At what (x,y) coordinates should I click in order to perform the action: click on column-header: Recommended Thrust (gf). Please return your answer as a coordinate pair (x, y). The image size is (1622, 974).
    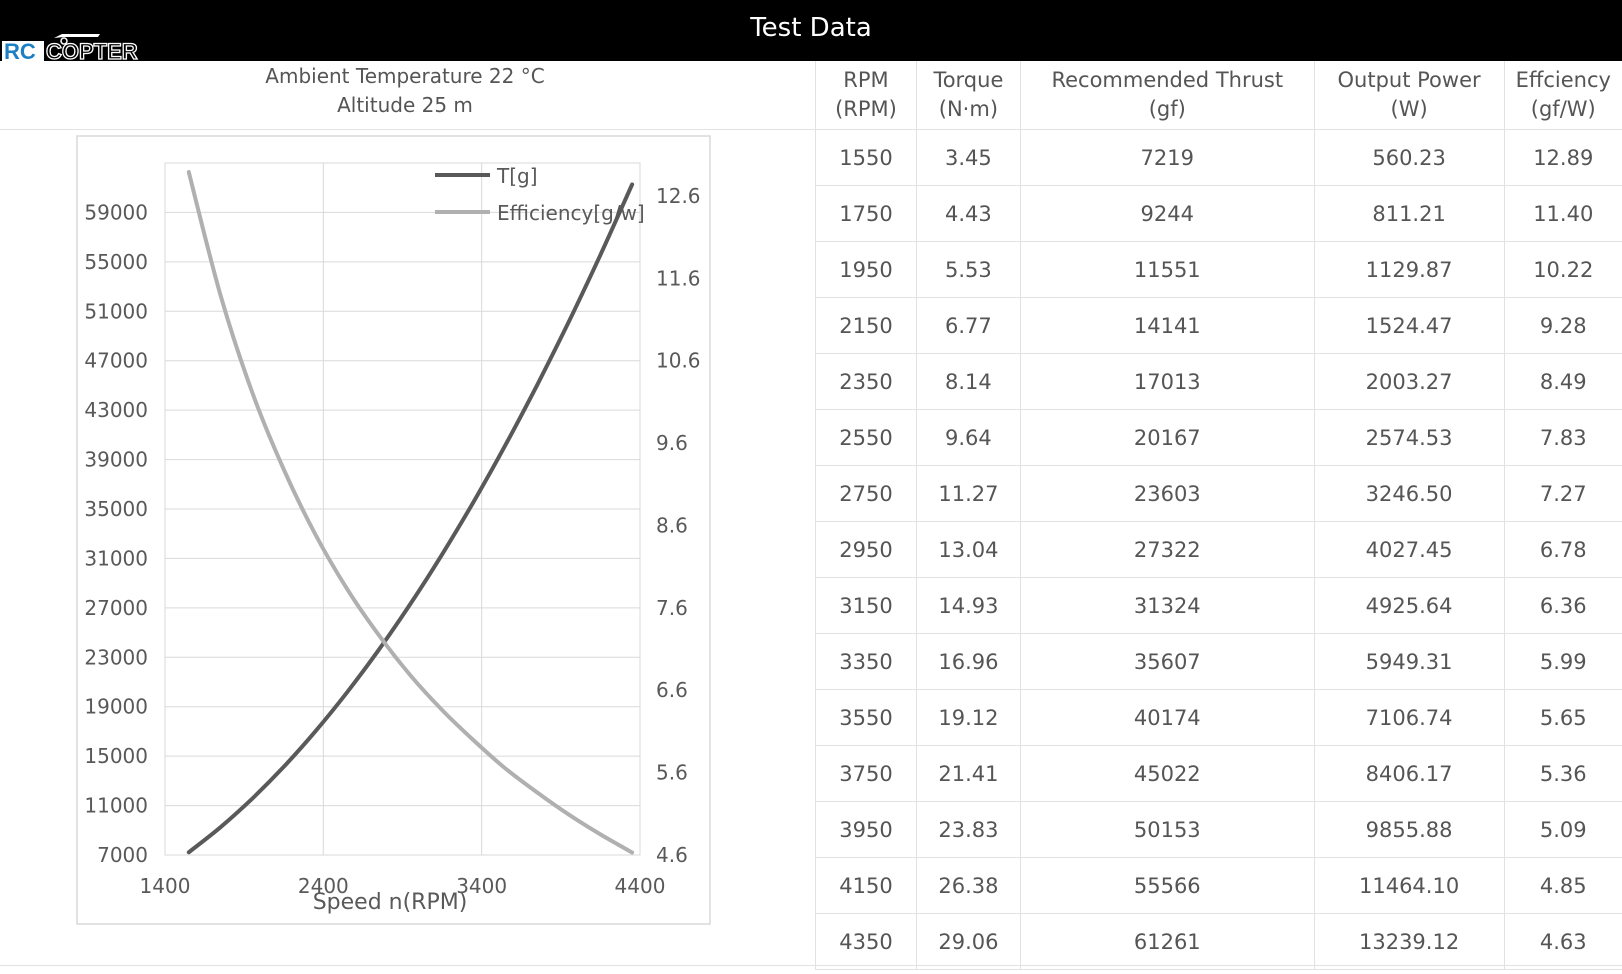
    Looking at the image, I should click on (1167, 95).